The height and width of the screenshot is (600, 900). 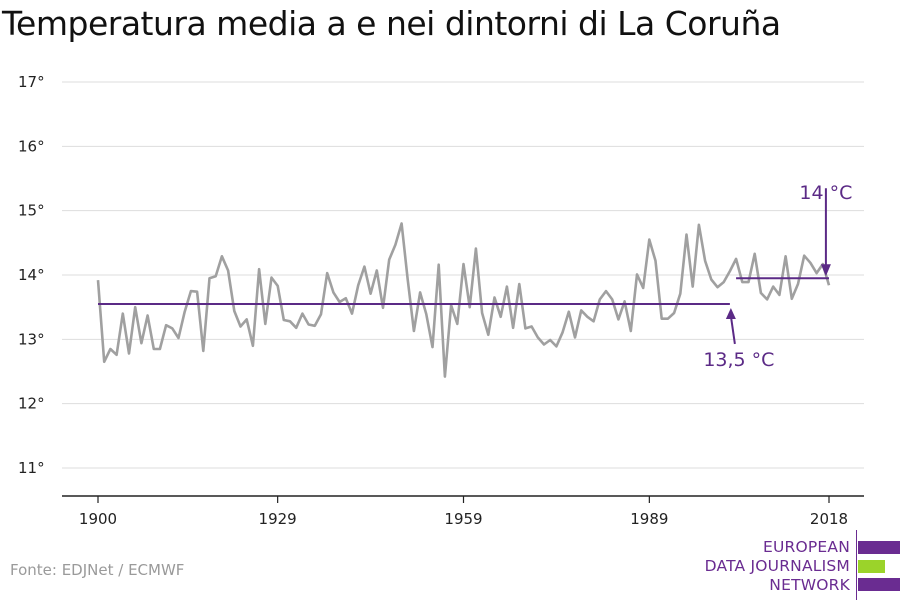 What do you see at coordinates (879, 584) in the screenshot?
I see `logo-bar-purple-bottom` at bounding box center [879, 584].